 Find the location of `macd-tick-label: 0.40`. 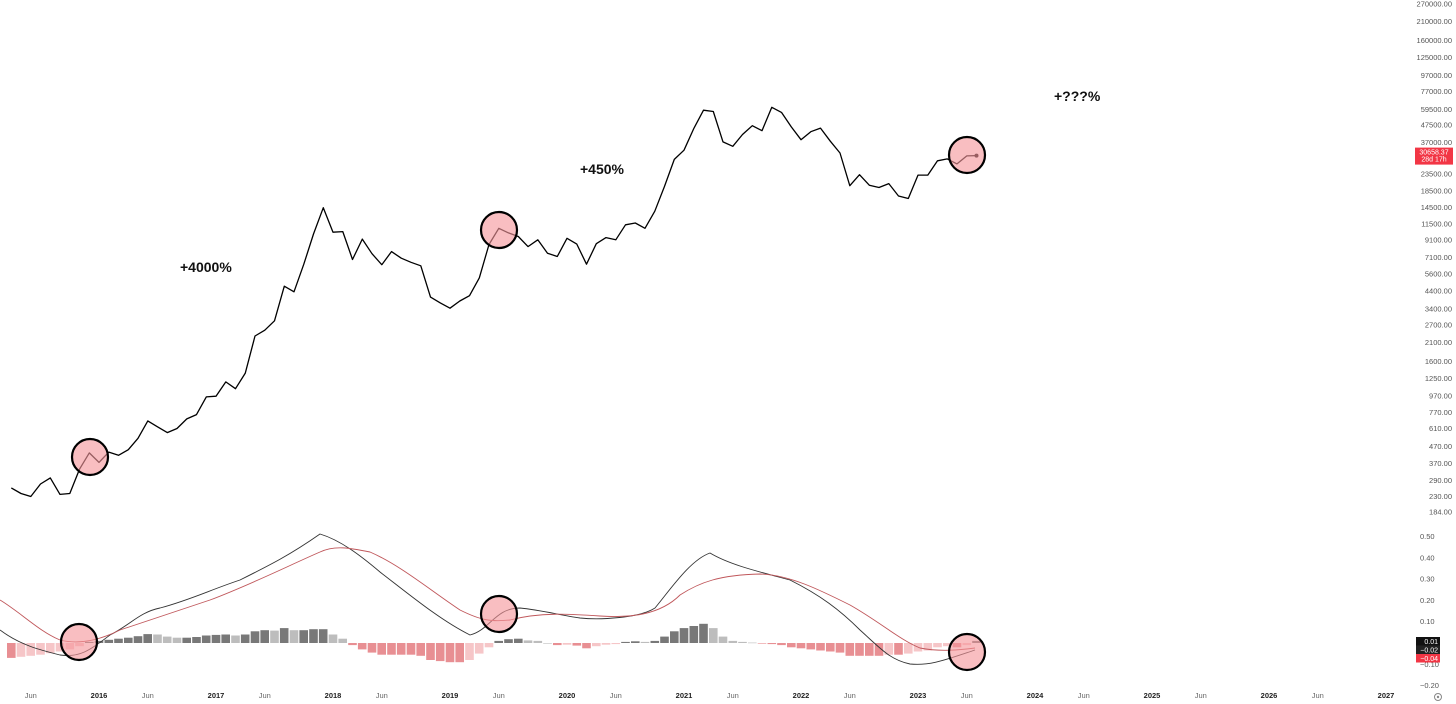

macd-tick-label: 0.40 is located at coordinates (1427, 557).